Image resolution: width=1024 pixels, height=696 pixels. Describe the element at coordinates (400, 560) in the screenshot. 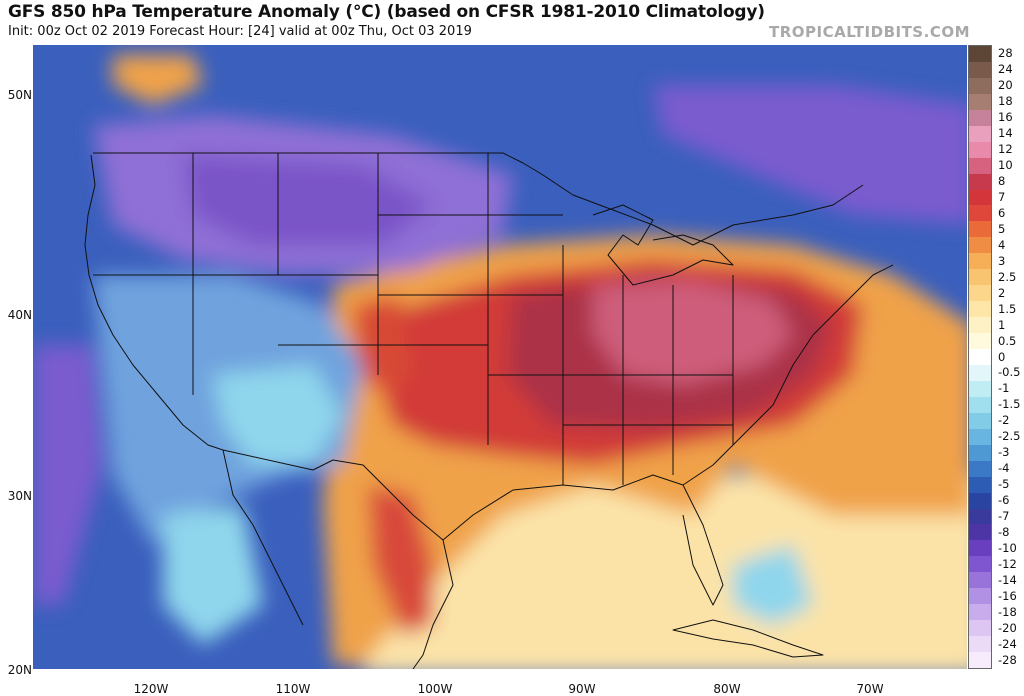

I see `mexico-red-tongue` at that location.